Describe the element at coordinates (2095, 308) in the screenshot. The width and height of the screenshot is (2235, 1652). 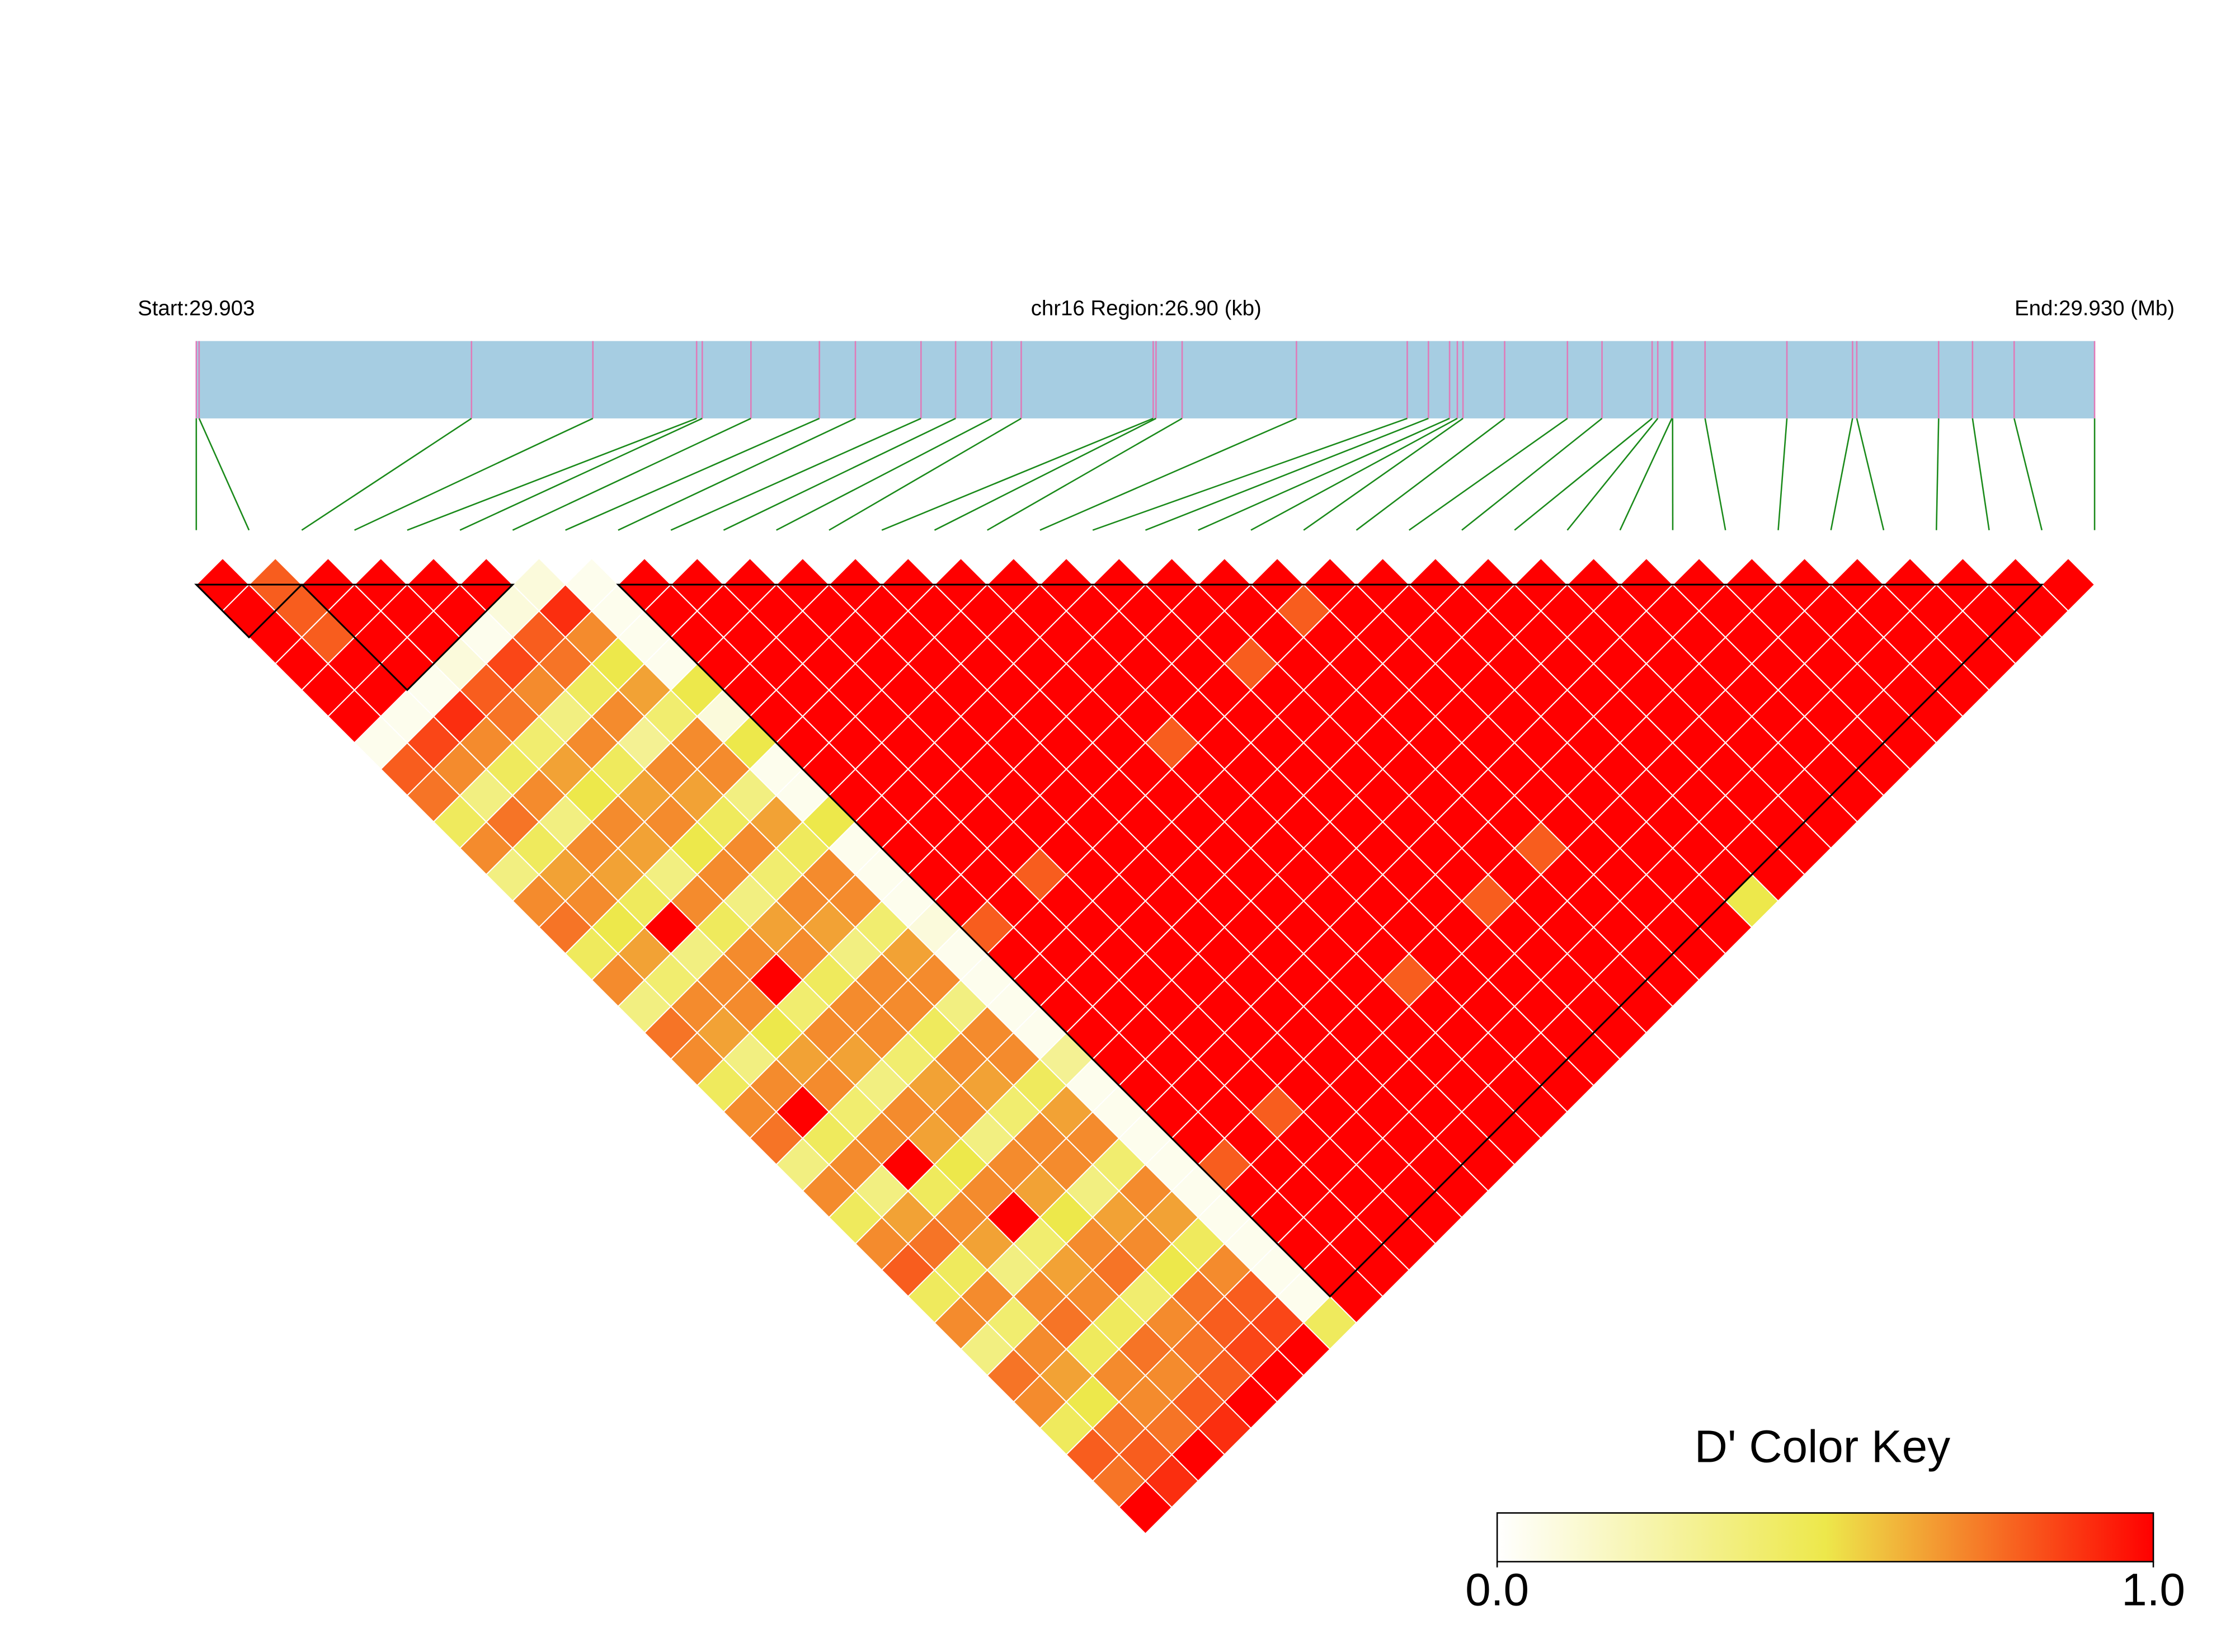
I see `end-label: End:29.930 (Mb)` at that location.